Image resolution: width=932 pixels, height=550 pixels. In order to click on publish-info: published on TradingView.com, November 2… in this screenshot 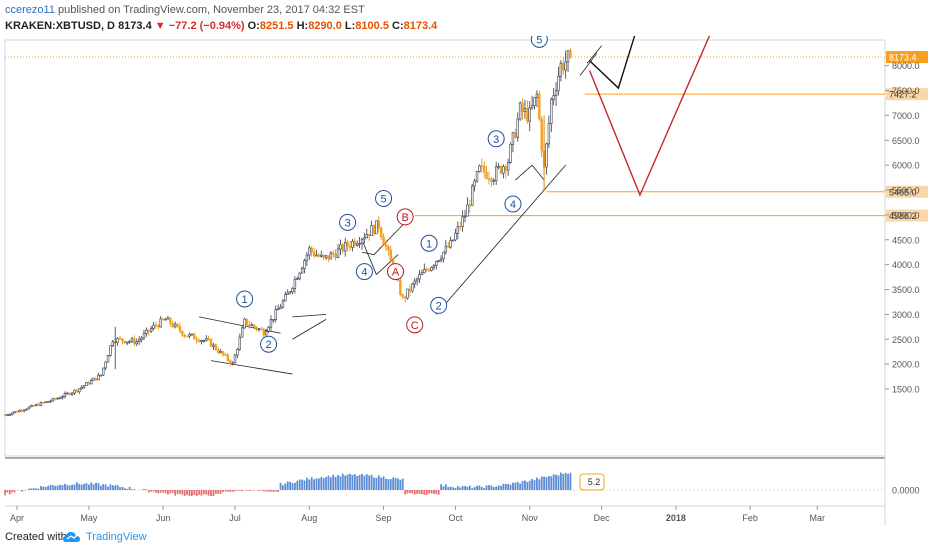, I will do `click(211, 10)`.